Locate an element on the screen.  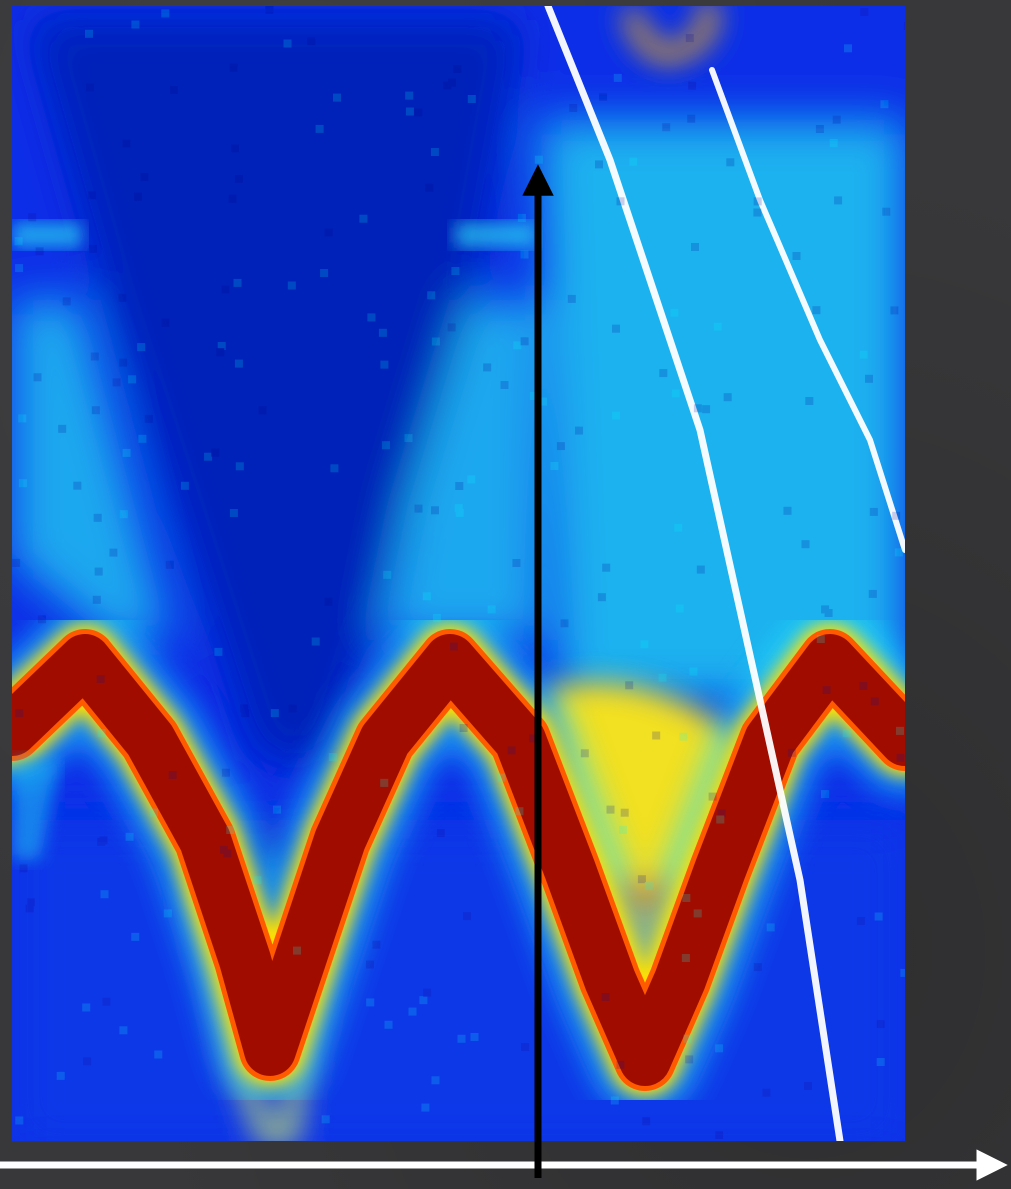
top-ring is located at coordinates (670, 34).